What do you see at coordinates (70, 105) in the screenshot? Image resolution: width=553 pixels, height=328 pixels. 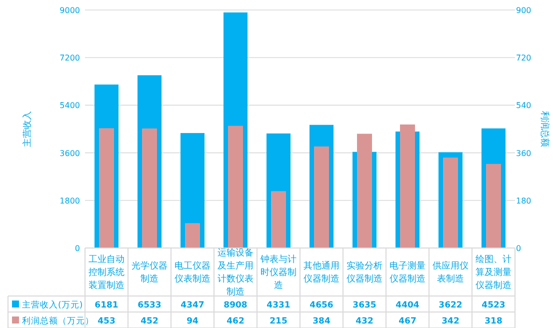 I see `y-tick-label: 5400` at bounding box center [70, 105].